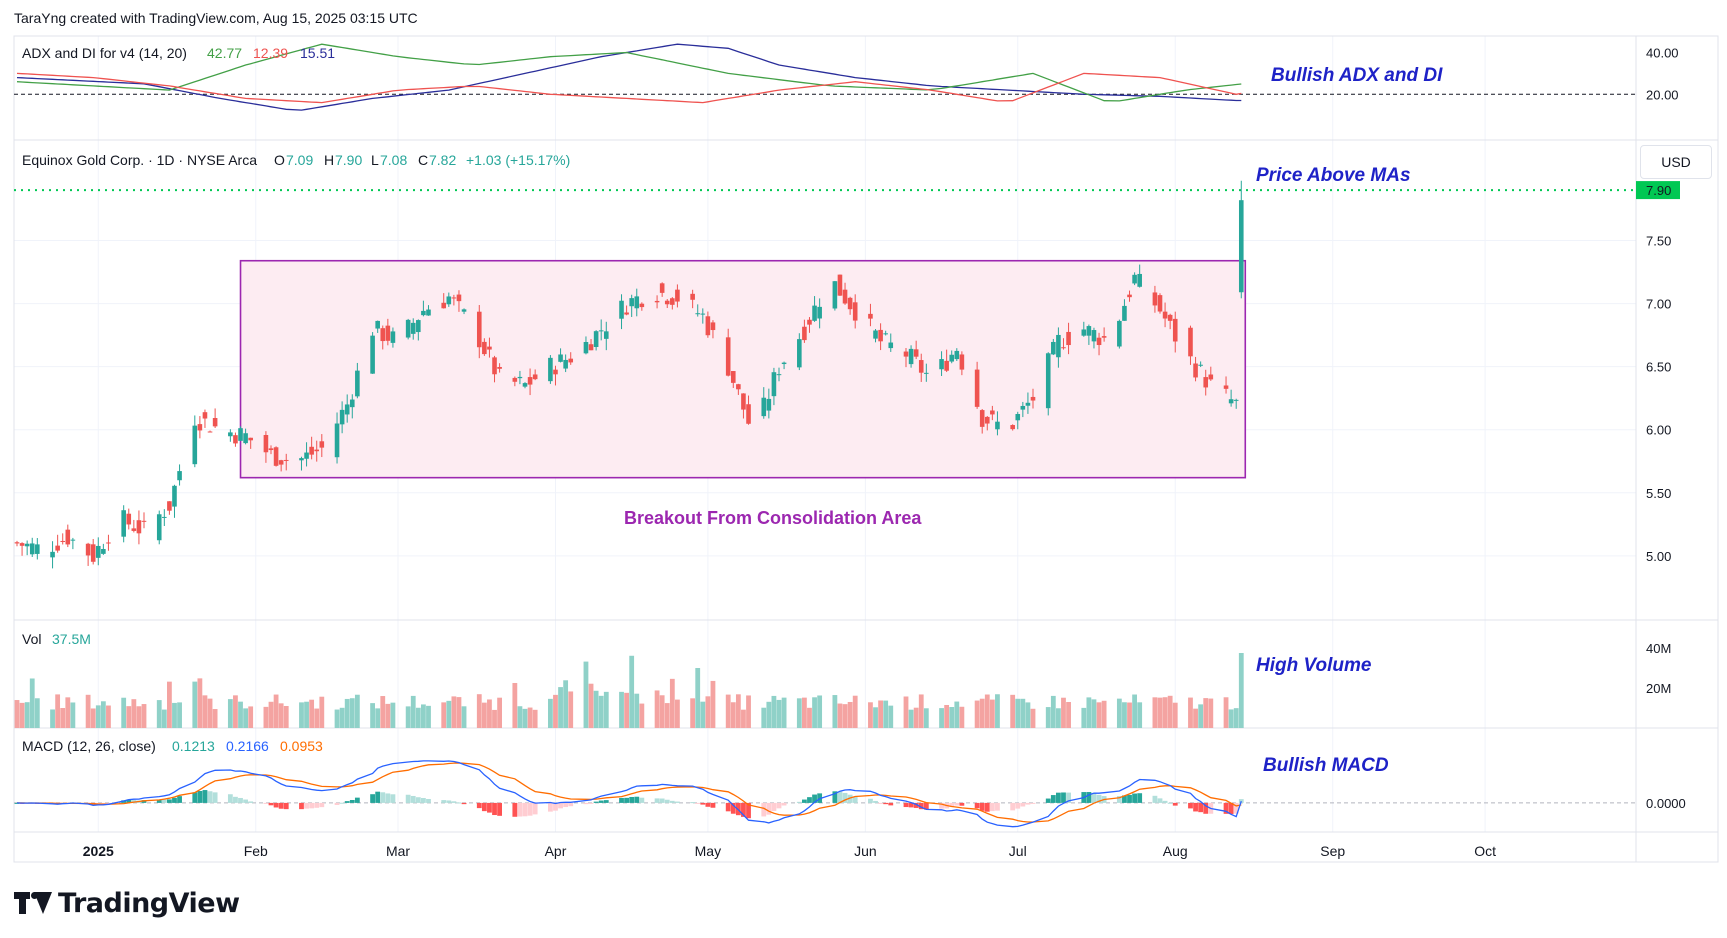 This screenshot has height=938, width=1727. What do you see at coordinates (1332, 851) in the screenshot?
I see `x-axis-label-sep: Sep` at bounding box center [1332, 851].